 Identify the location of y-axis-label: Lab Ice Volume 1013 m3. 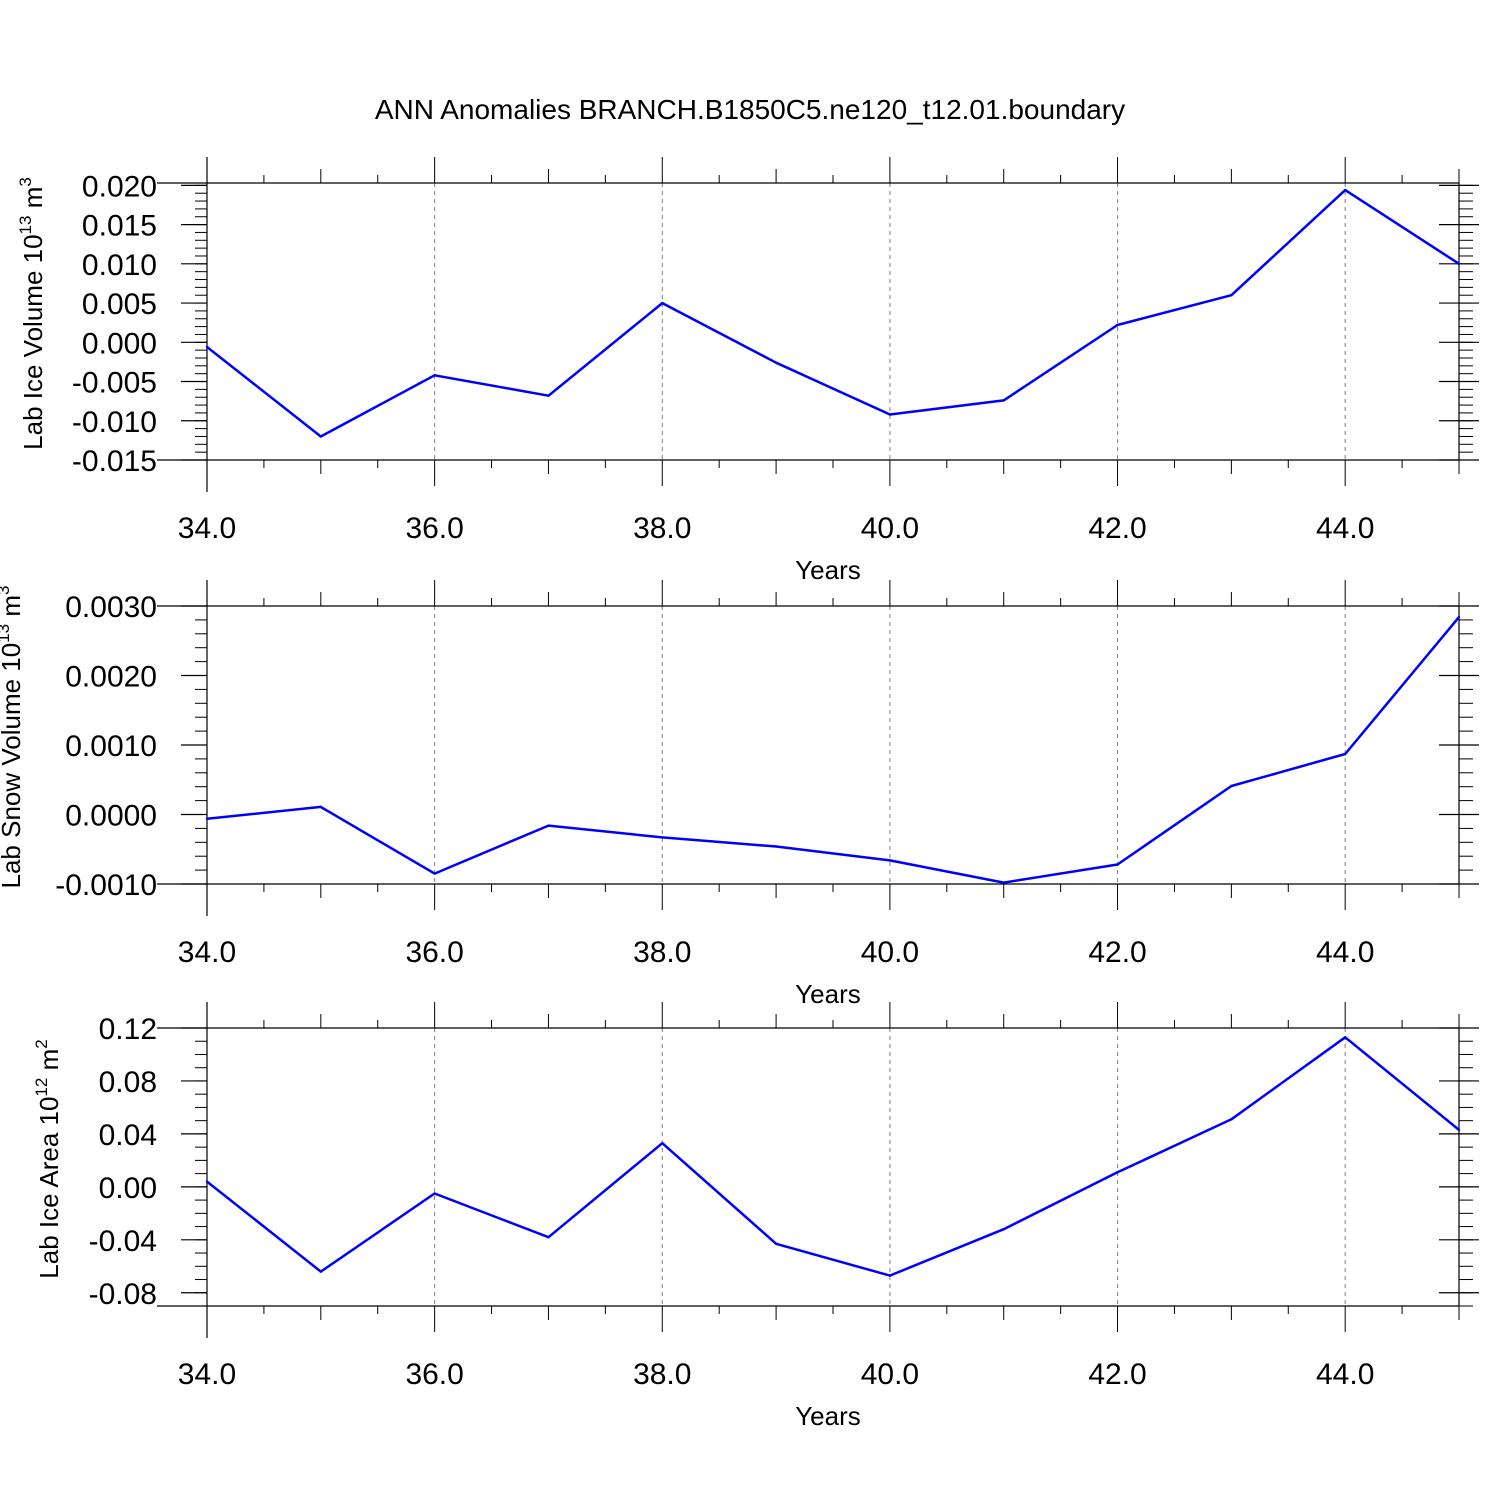
(32, 313).